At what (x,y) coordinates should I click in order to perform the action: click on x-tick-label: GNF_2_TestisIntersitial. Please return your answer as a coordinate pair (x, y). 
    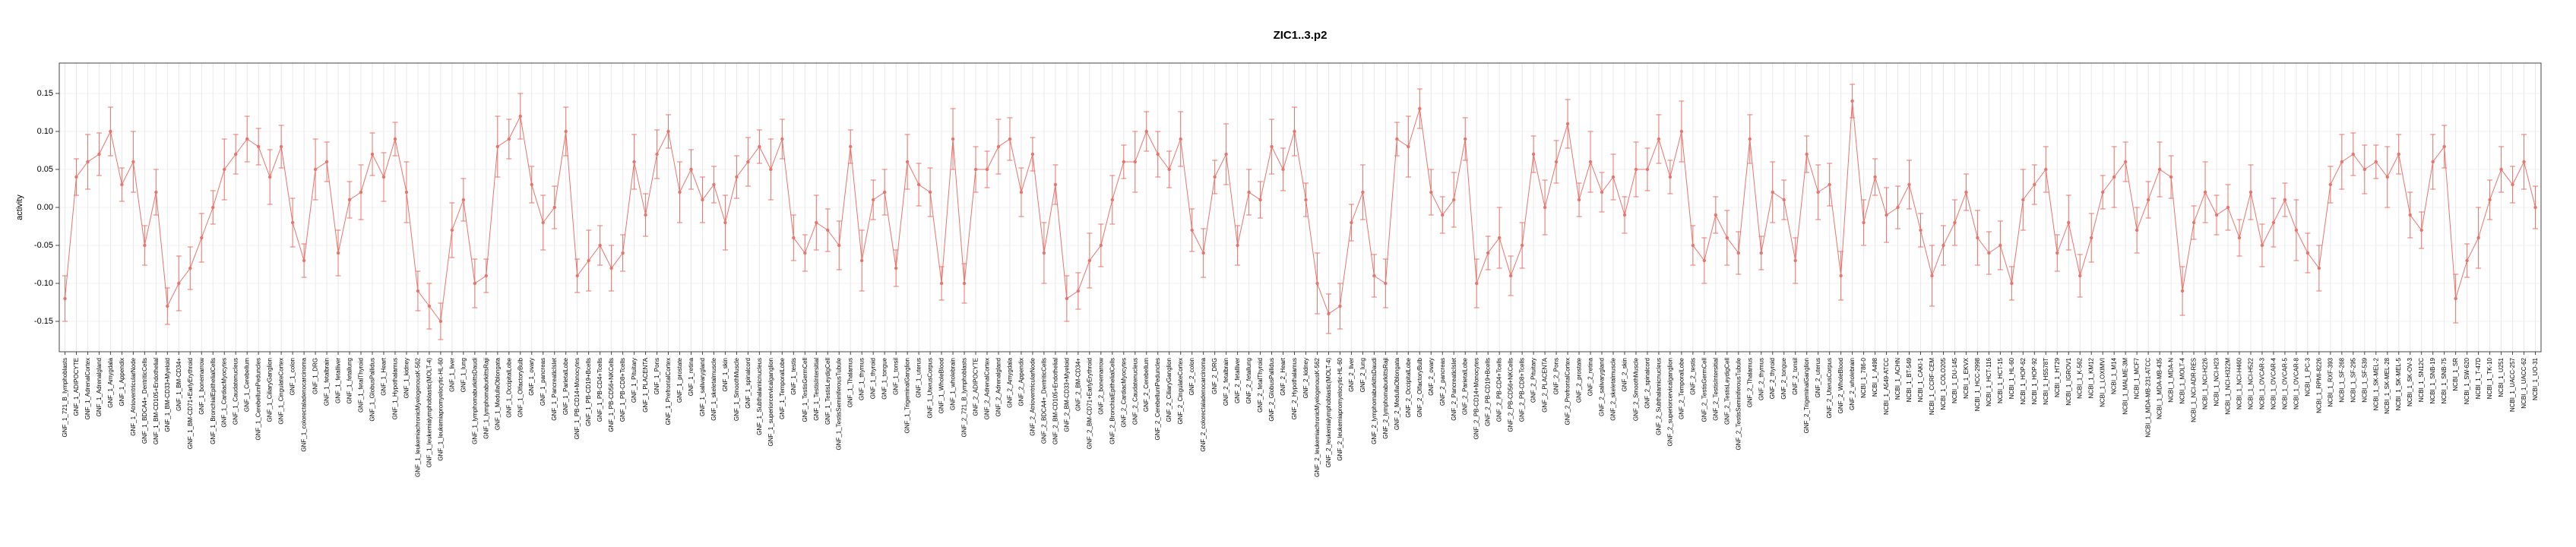
    Looking at the image, I should click on (1716, 389).